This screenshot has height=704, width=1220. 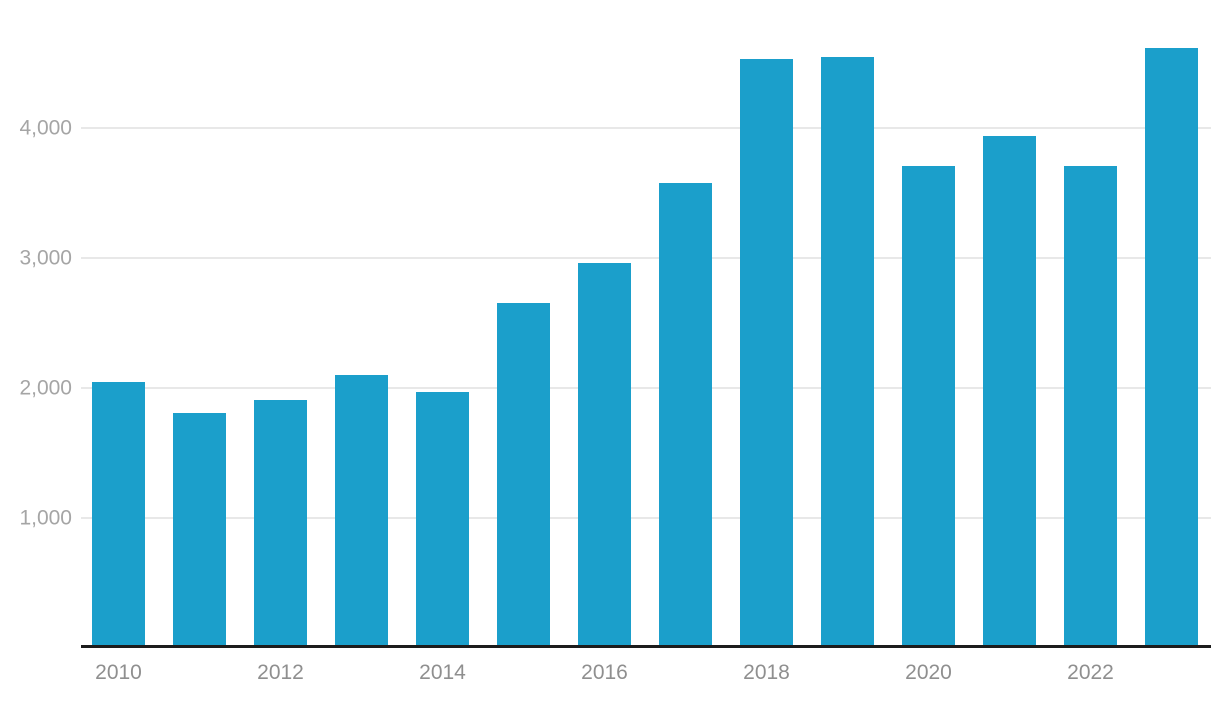 What do you see at coordinates (766, 672) in the screenshot?
I see `x-axis-tick-label: 2018` at bounding box center [766, 672].